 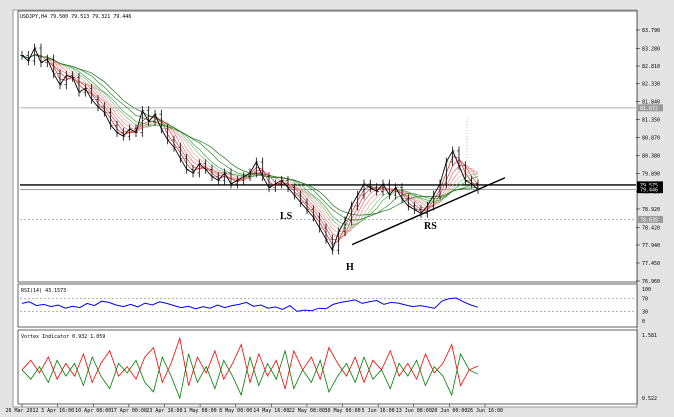 What do you see at coordinates (250, 304) in the screenshot?
I see `rsi-line` at bounding box center [250, 304].